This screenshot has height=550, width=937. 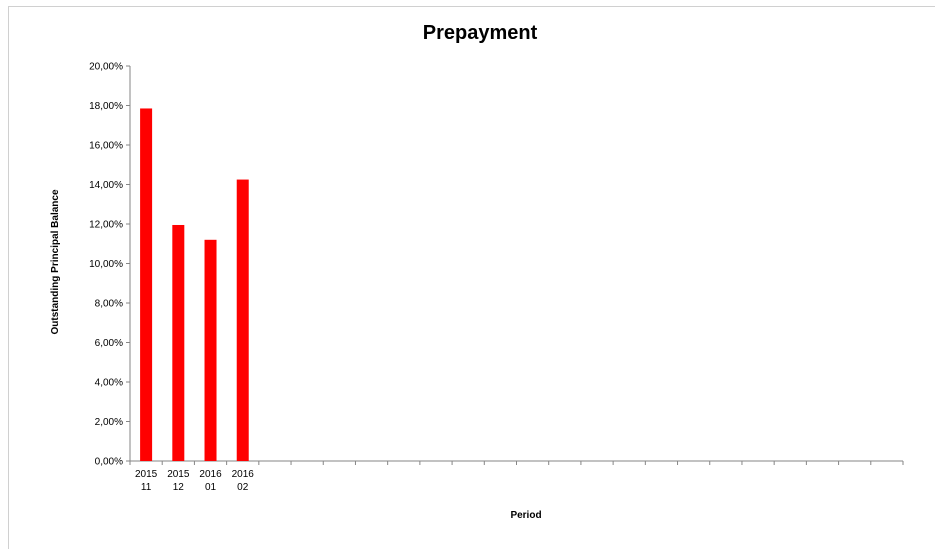 What do you see at coordinates (210, 481) in the screenshot?
I see `x-tick-label: 2016 01` at bounding box center [210, 481].